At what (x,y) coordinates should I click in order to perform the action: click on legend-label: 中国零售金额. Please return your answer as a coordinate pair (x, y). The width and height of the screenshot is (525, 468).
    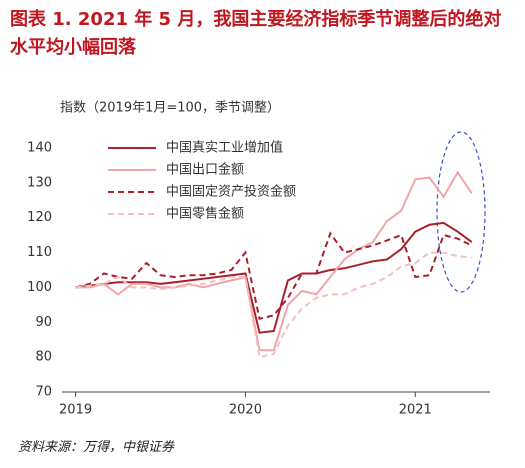
    Looking at the image, I should click on (205, 214).